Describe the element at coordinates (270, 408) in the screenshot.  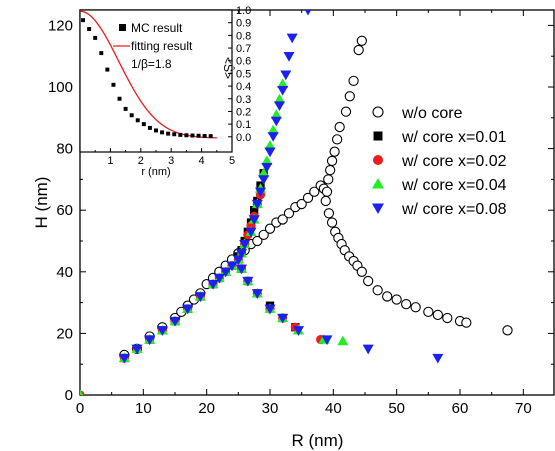
I see `x-tick-label: 30` at that location.